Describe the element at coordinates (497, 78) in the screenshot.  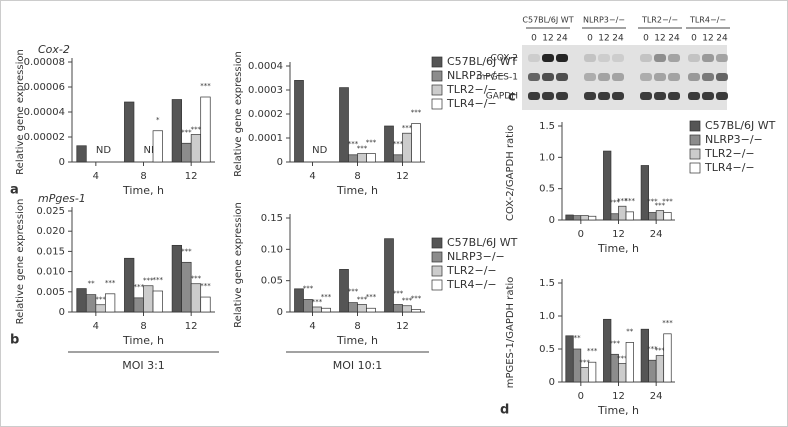
I see `blot-row-label: mPGES-1` at that location.